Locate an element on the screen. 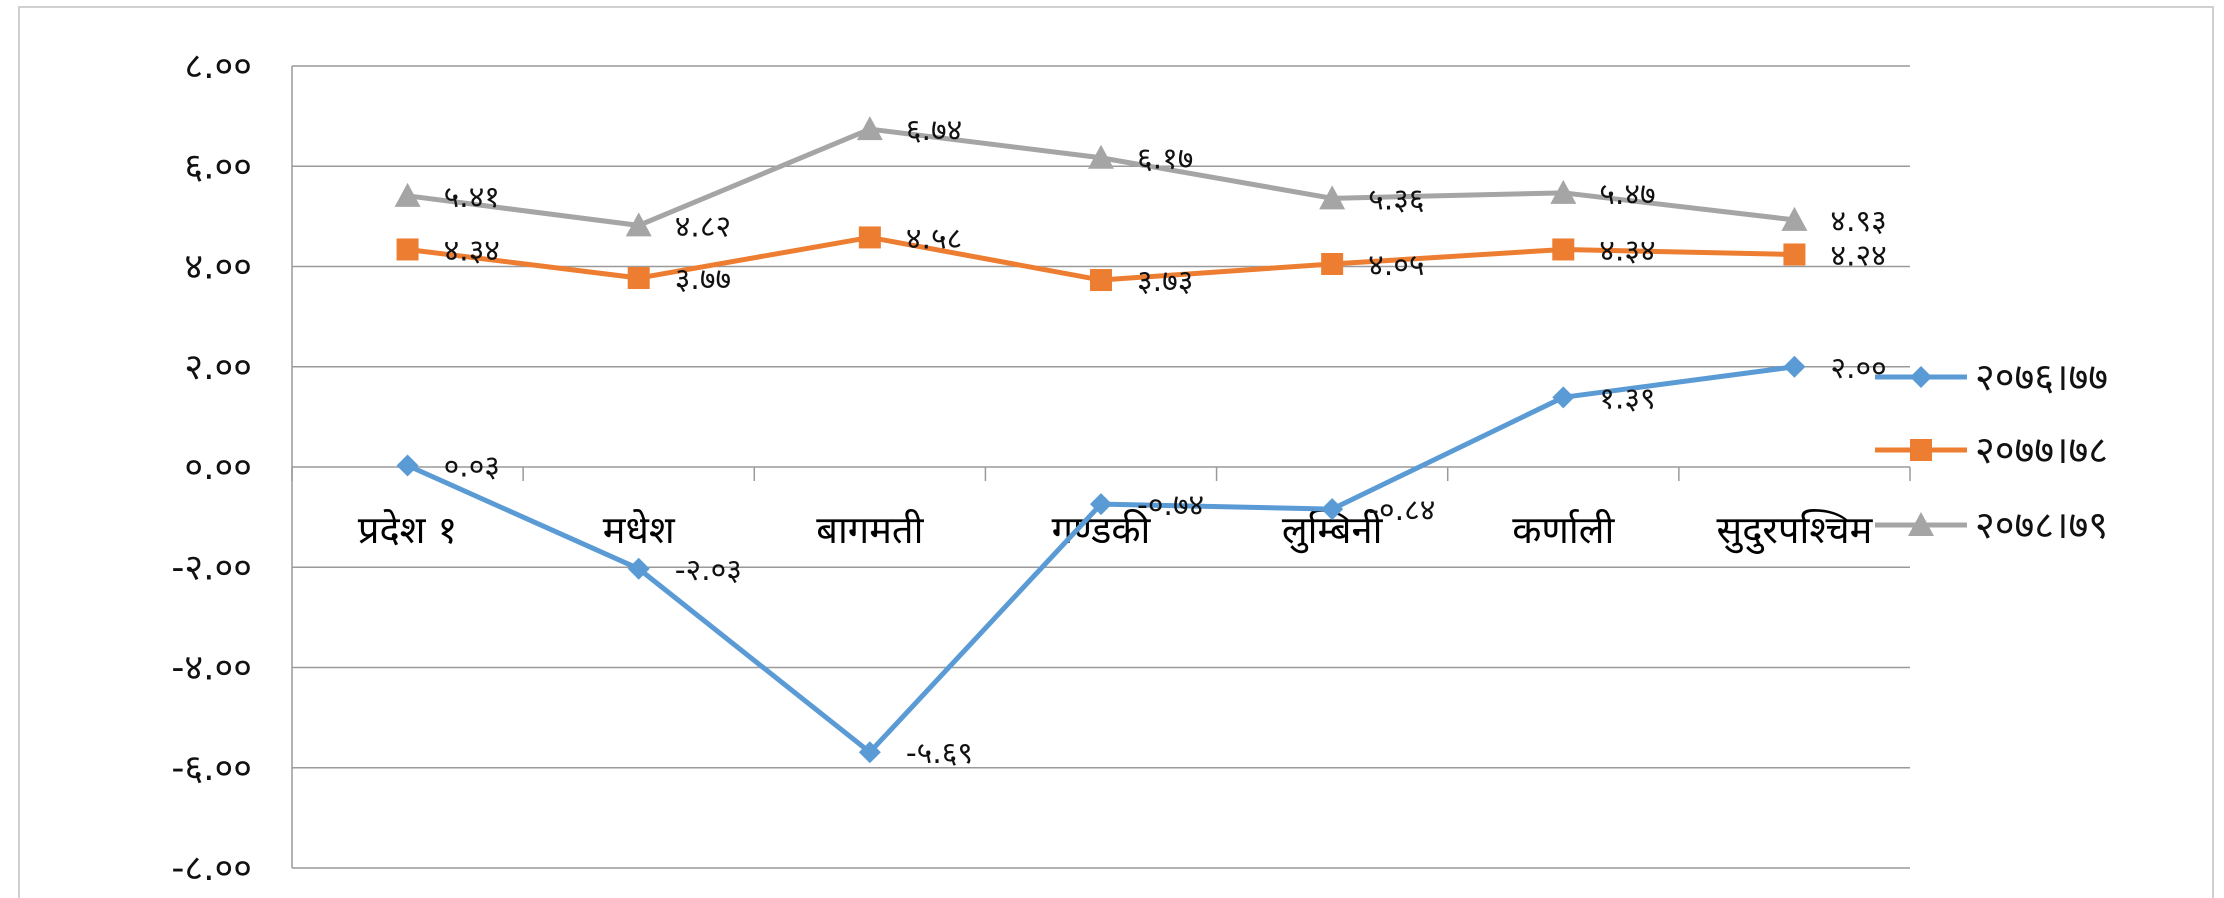 Image resolution: width=2224 pixels, height=898 pixels. y-tick-label: -२.०० is located at coordinates (211, 567).